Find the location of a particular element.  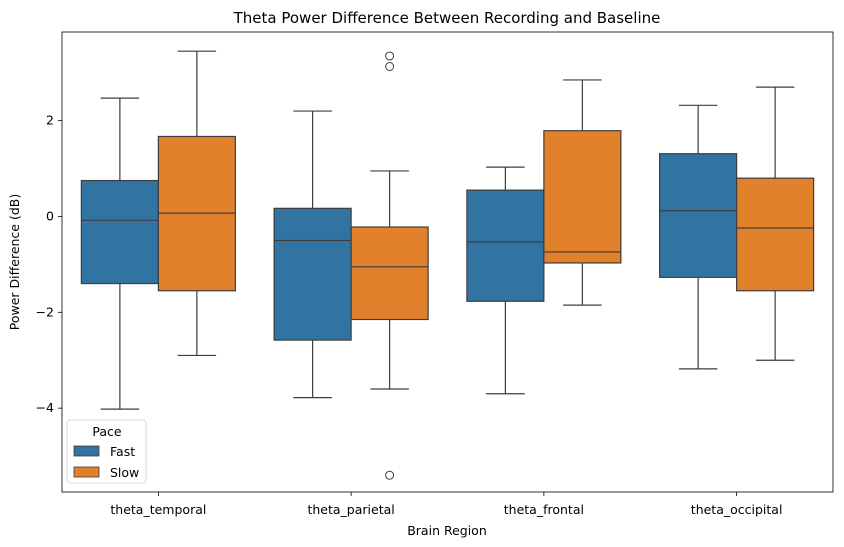

x-tick-label: theta_frontal is located at coordinates (544, 509).